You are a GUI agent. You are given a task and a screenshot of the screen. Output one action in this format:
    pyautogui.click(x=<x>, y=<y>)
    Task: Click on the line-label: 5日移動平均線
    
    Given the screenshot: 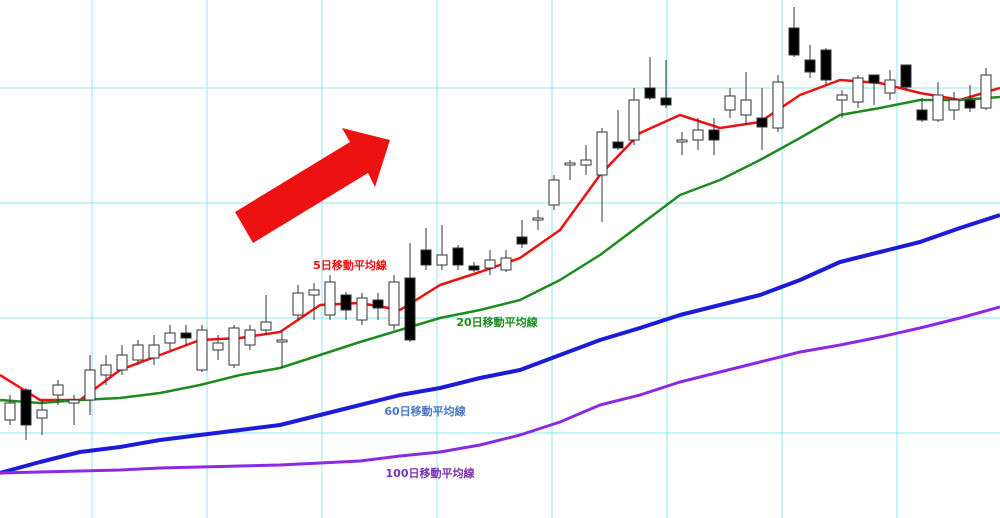 What is the action you would take?
    pyautogui.click(x=350, y=265)
    